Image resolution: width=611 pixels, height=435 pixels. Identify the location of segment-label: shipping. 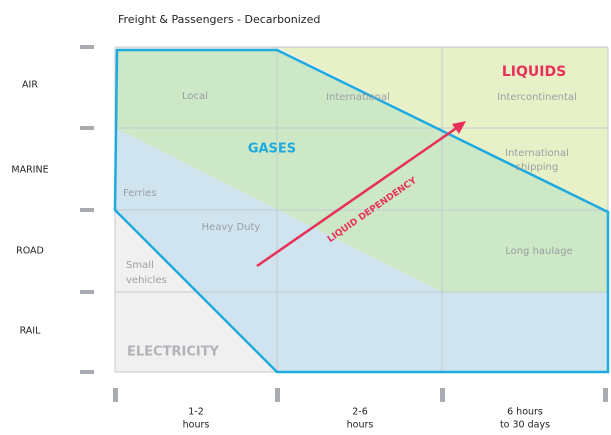
(537, 167).